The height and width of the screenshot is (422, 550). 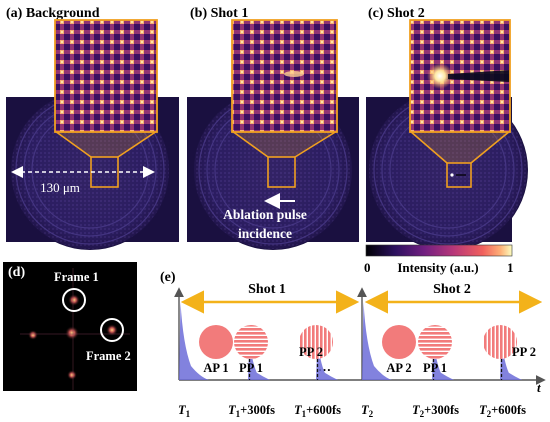 What do you see at coordinates (281, 172) in the screenshot?
I see `panel-b-roi-box` at bounding box center [281, 172].